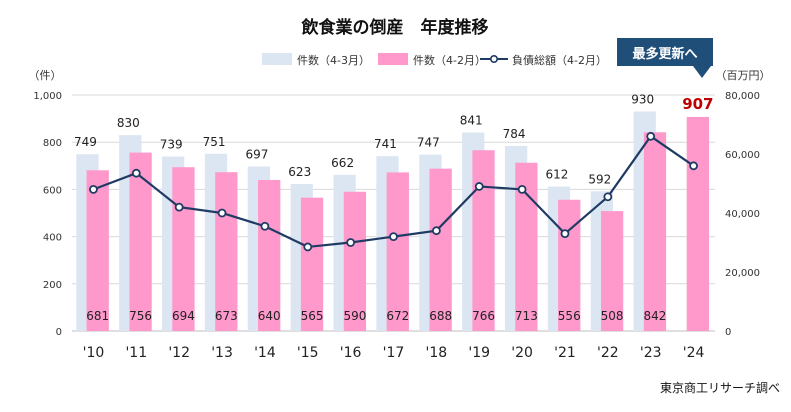 The image size is (791, 412). Describe the element at coordinates (565, 353) in the screenshot. I see `x-tick-label: '21` at that location.